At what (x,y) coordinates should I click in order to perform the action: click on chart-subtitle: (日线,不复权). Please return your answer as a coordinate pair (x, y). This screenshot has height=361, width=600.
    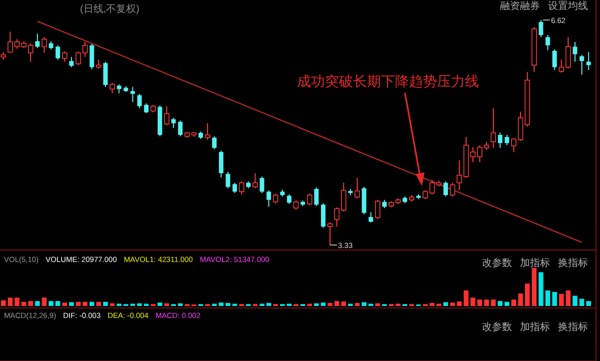
    Looking at the image, I should click on (110, 9).